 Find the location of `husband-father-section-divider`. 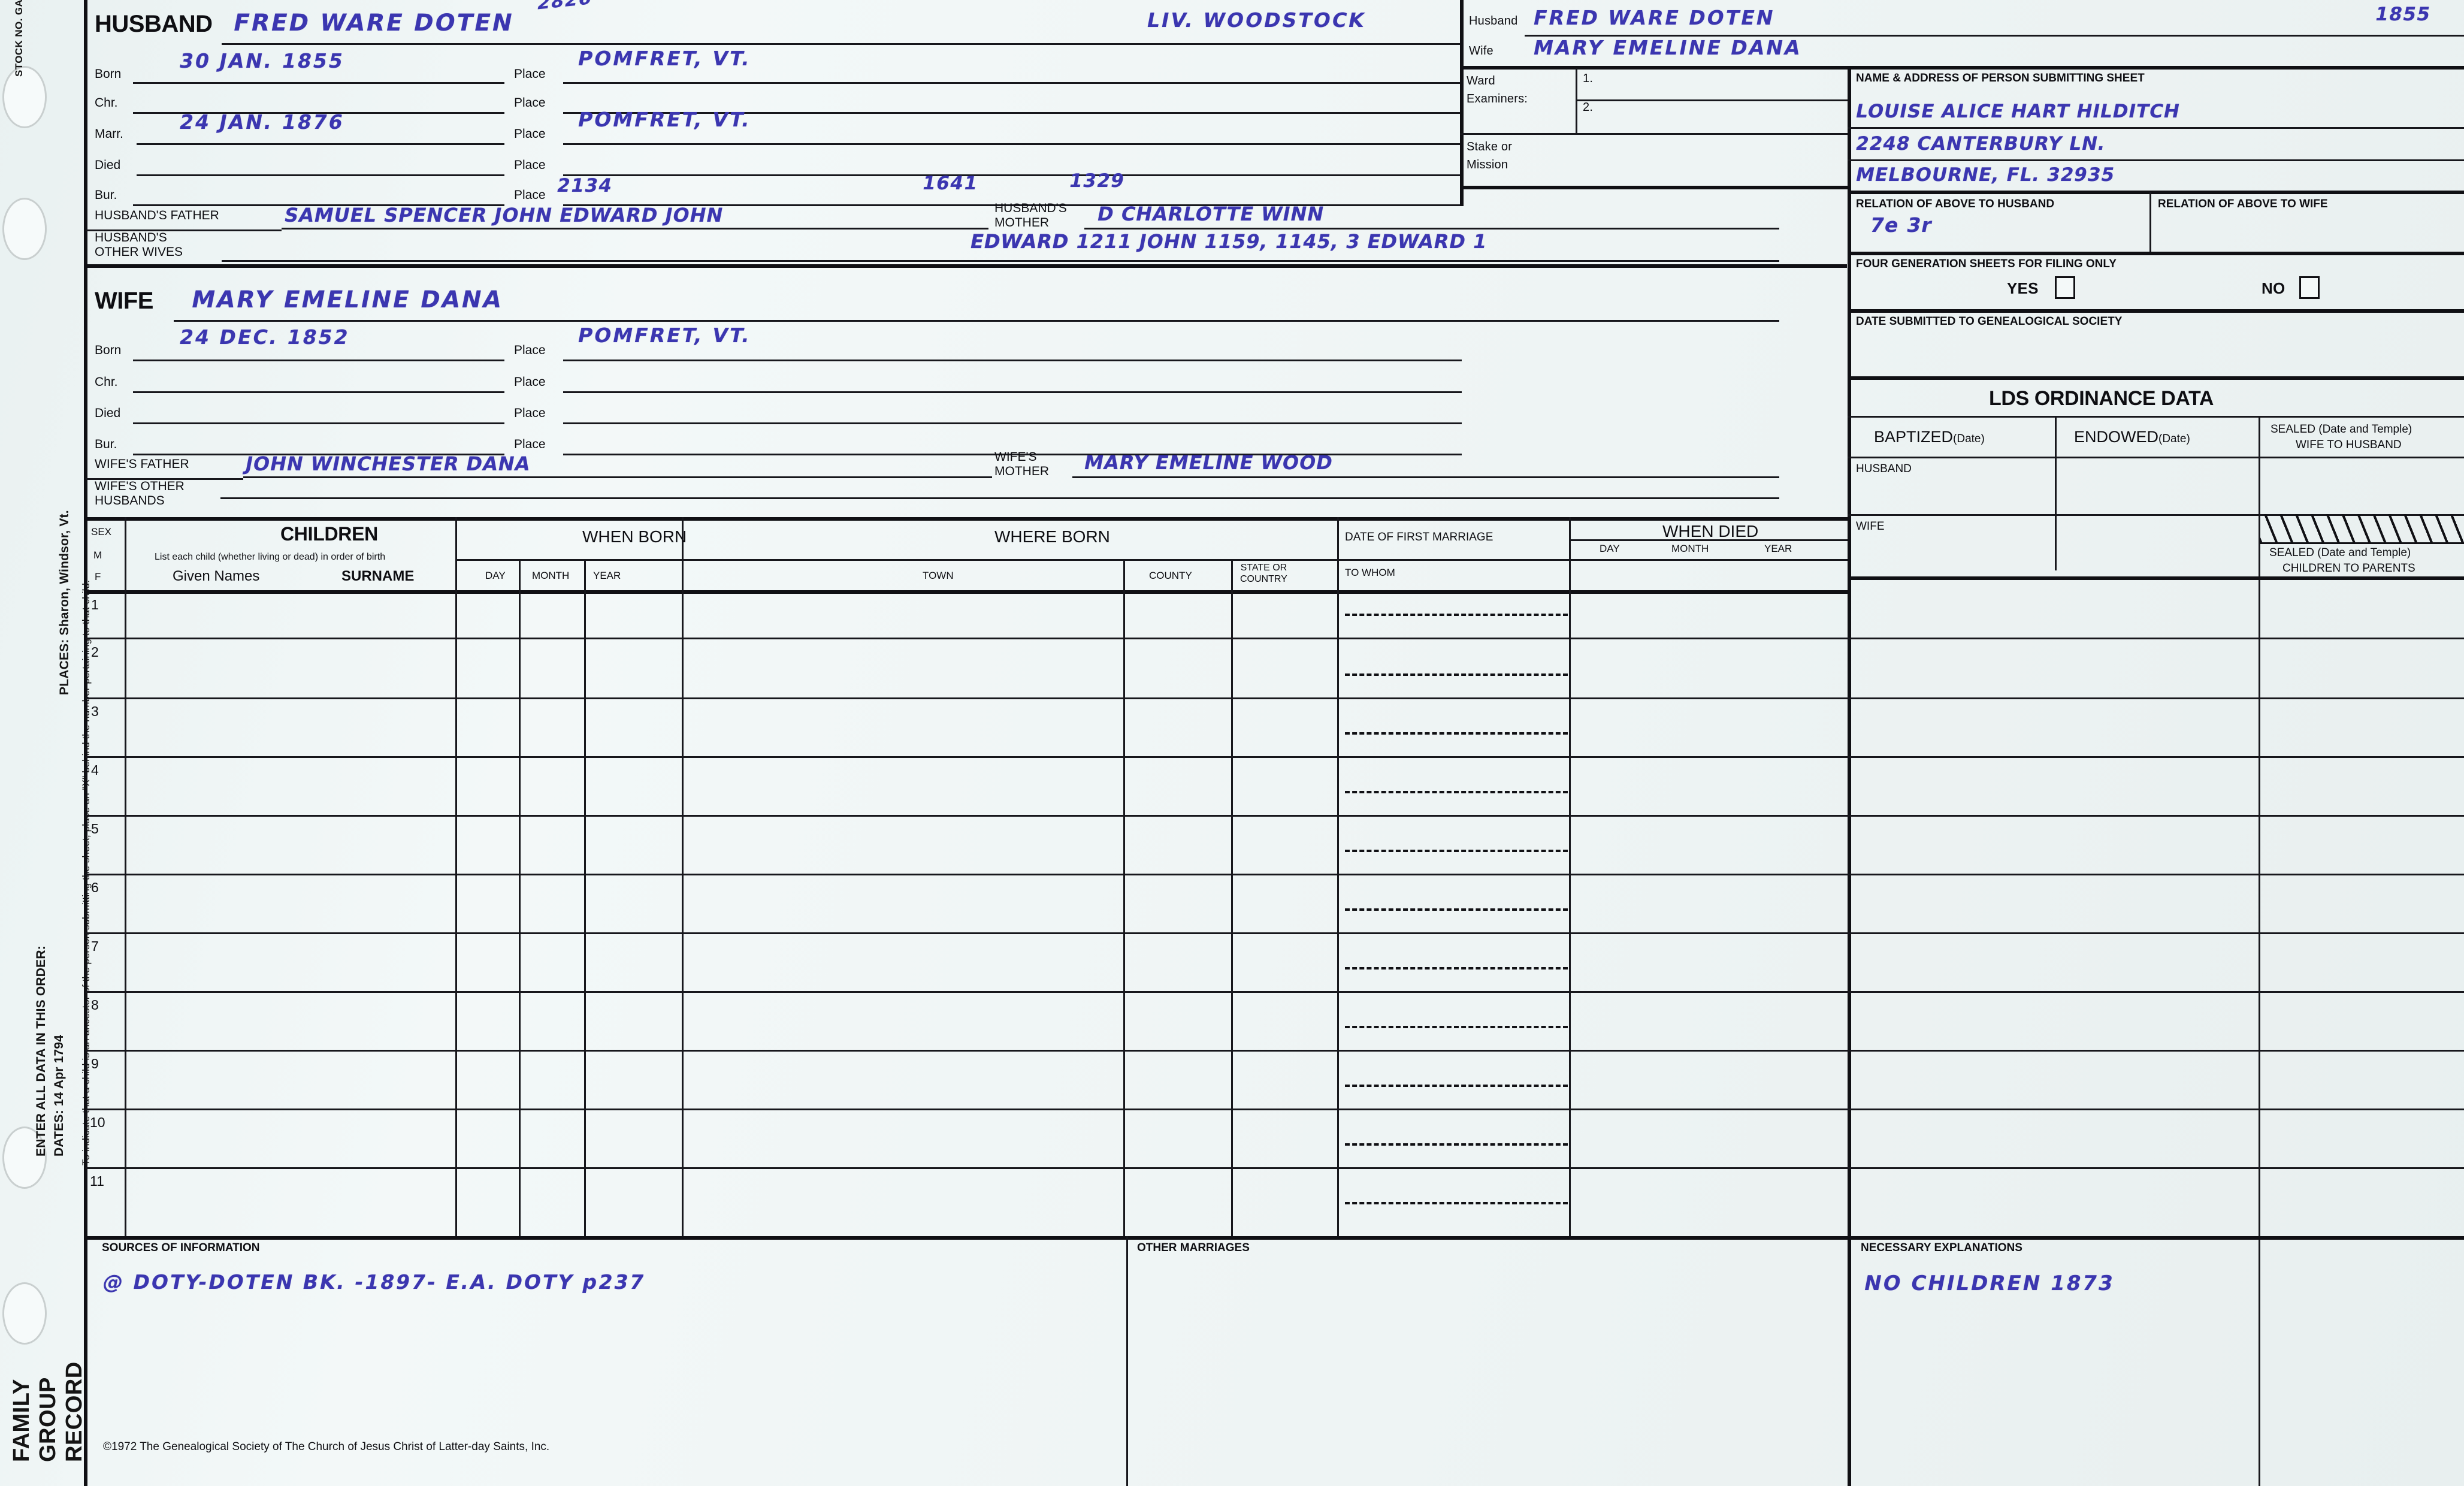

husband-father-section-divider is located at coordinates (184, 230).